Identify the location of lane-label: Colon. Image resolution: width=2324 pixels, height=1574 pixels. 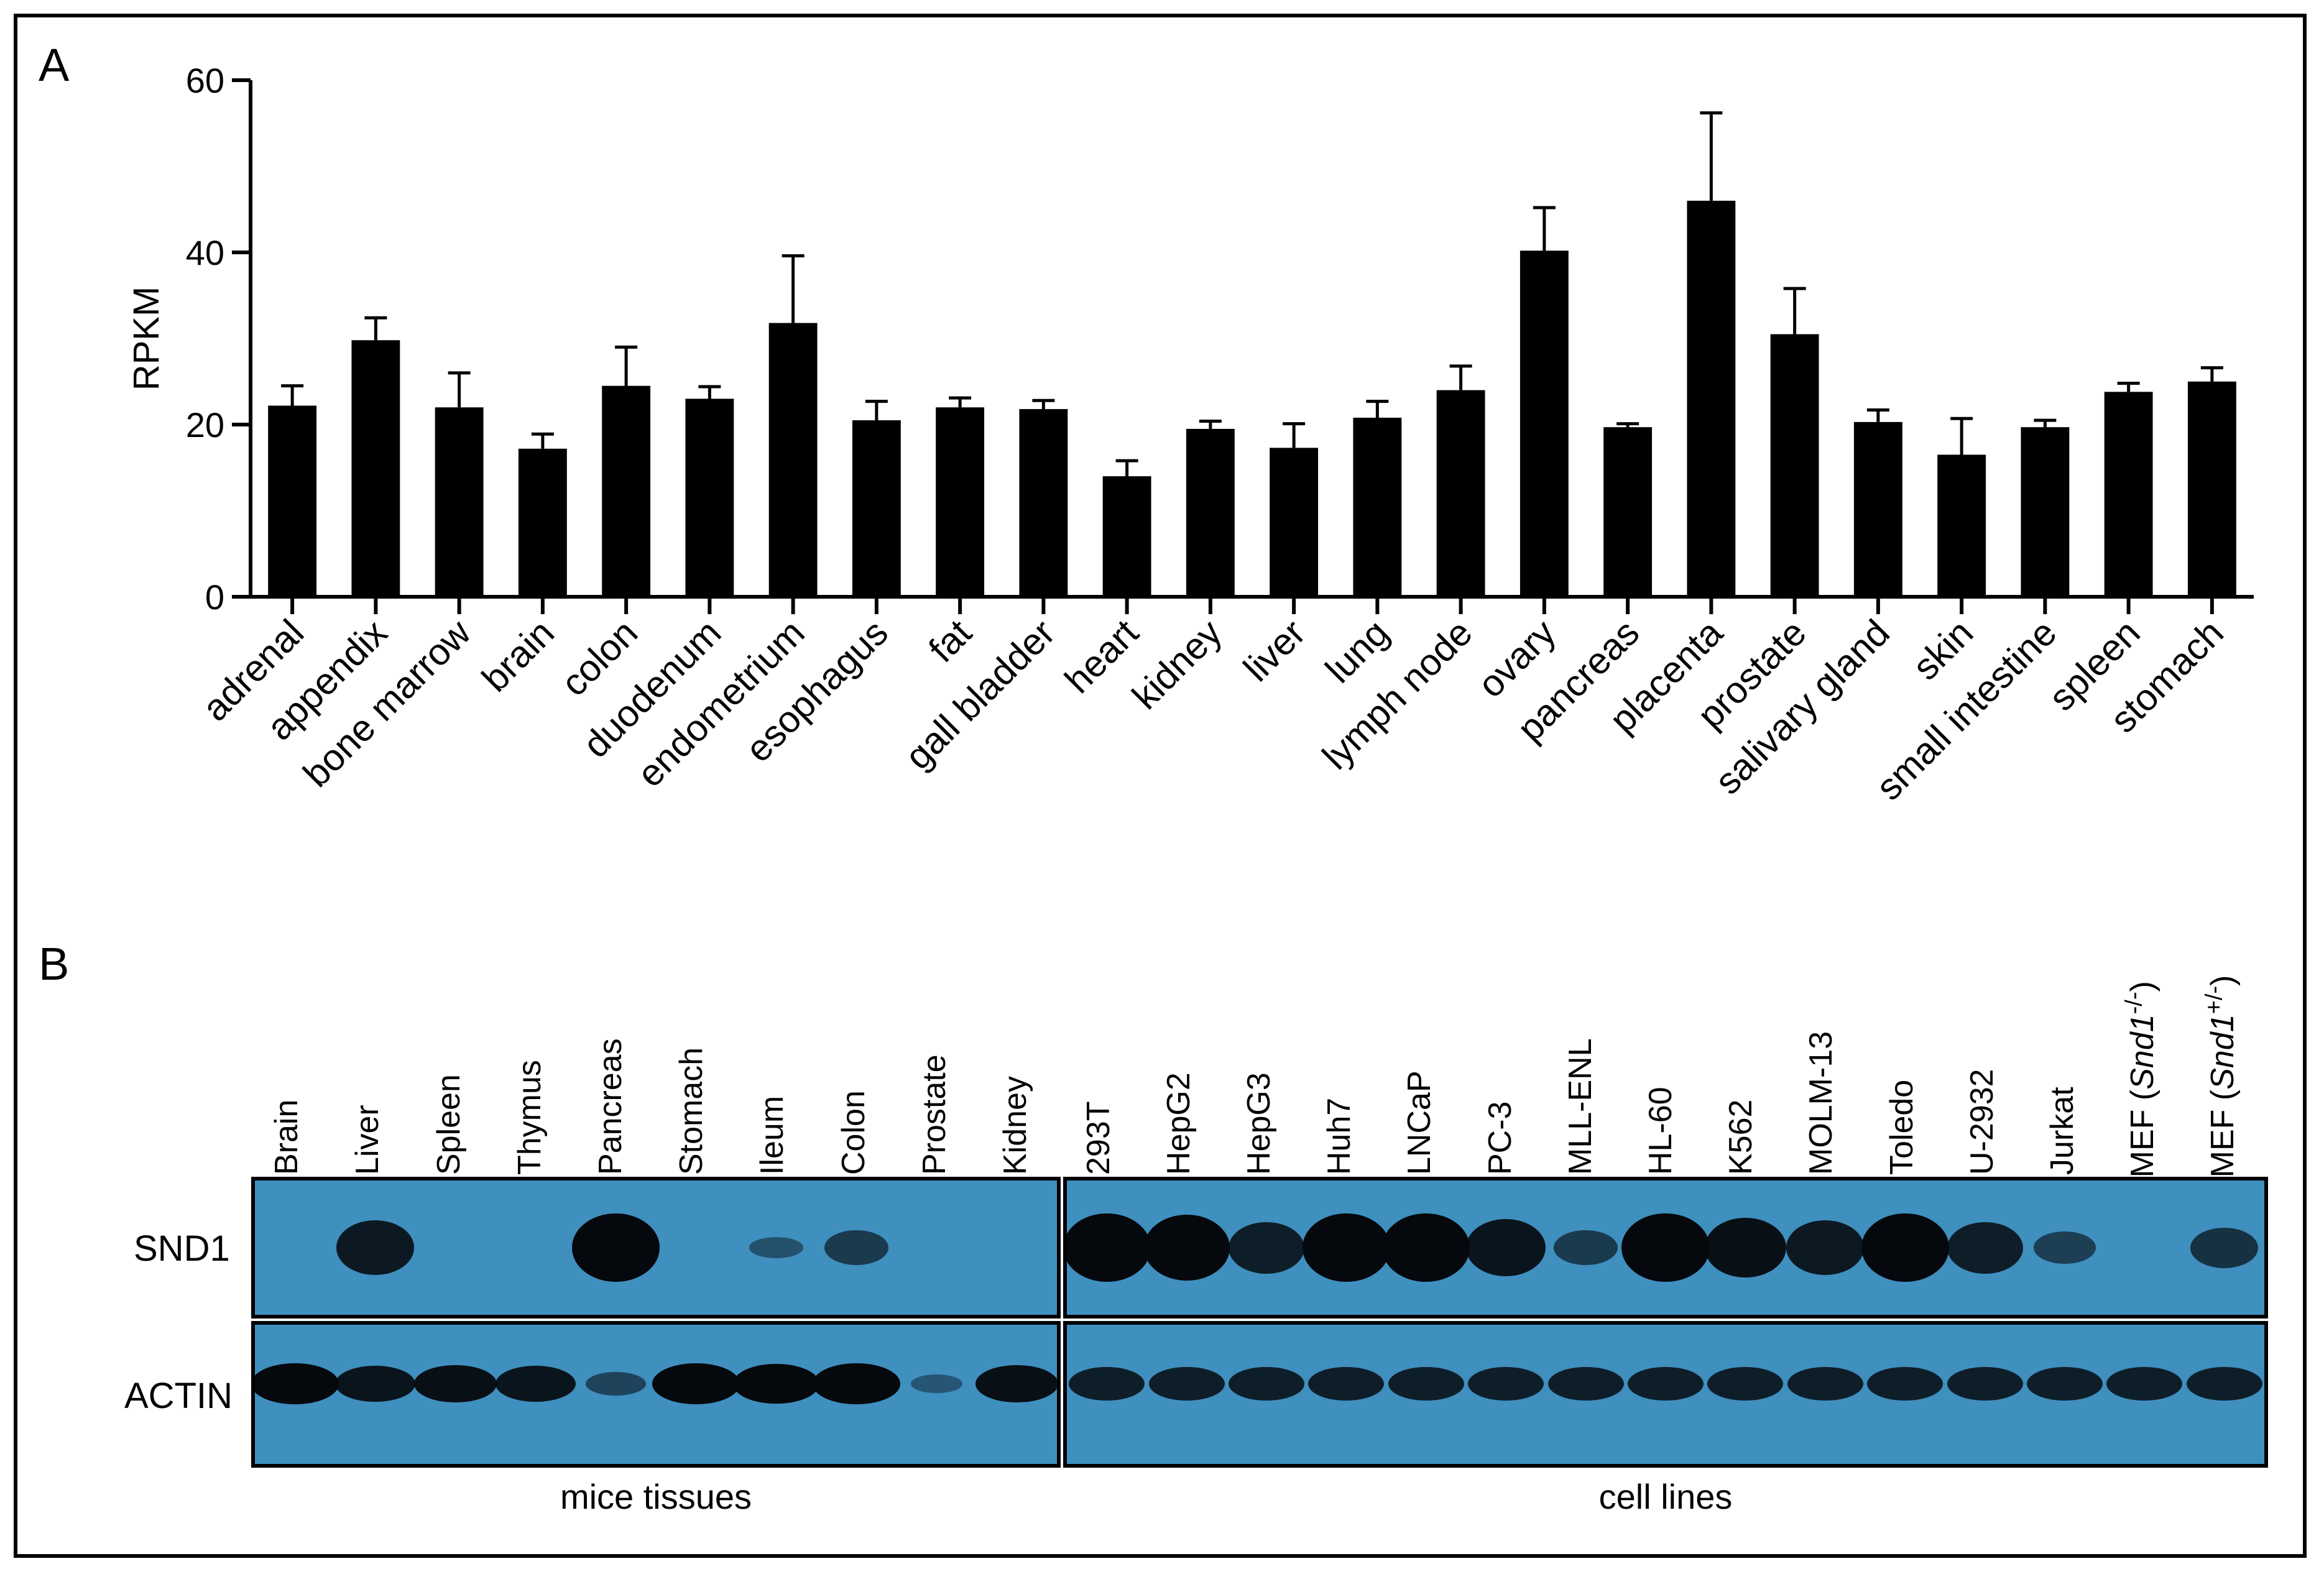
(853, 1132).